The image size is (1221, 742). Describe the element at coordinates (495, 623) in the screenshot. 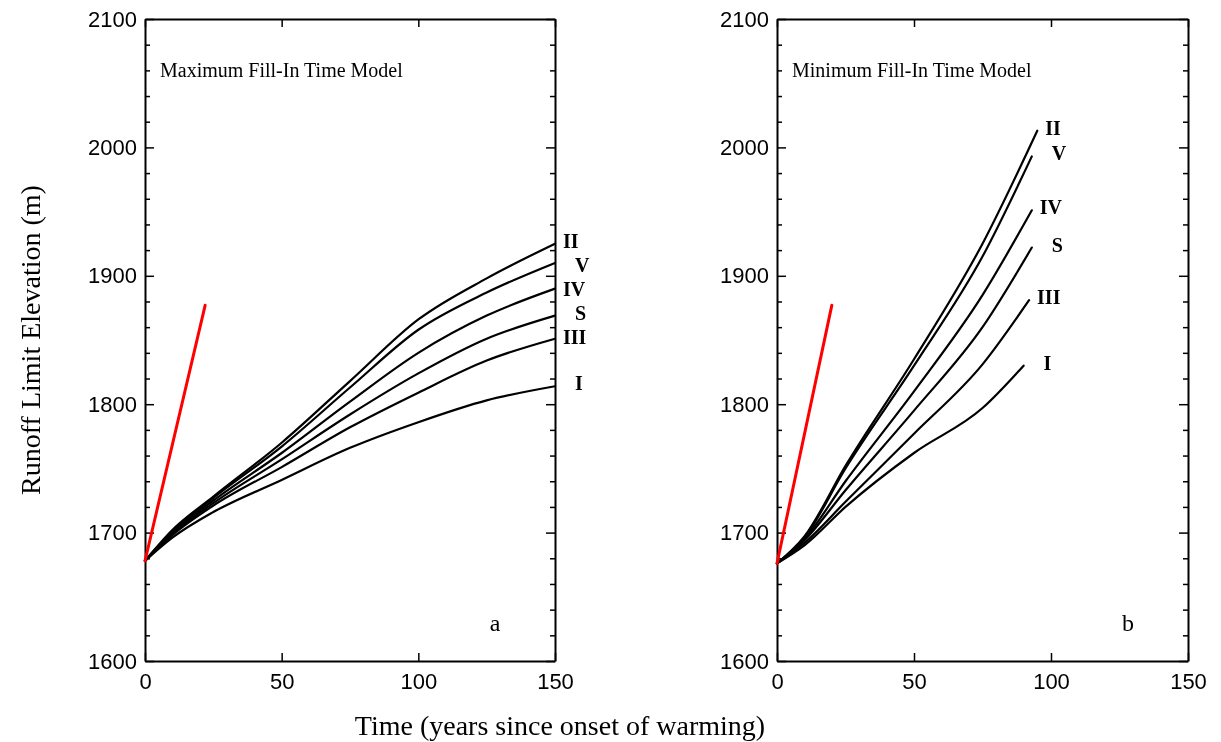

I see `annotation: a` at that location.